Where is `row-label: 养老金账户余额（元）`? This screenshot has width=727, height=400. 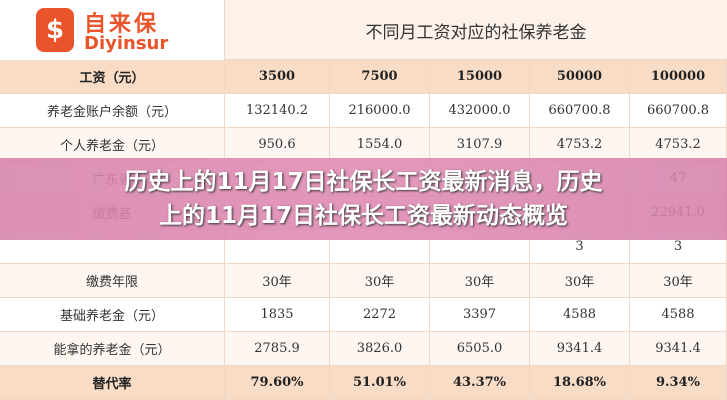 row-label: 养老金账户余额（元） is located at coordinates (112, 111).